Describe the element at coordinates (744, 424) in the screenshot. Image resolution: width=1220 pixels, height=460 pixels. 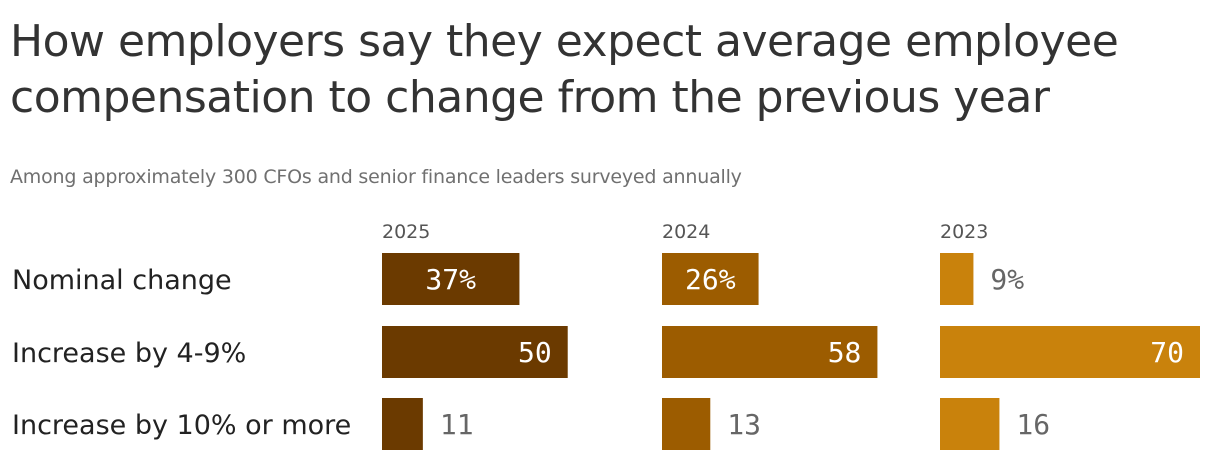
I see `data-label-2024-increase-by-10-or-more: 13` at that location.